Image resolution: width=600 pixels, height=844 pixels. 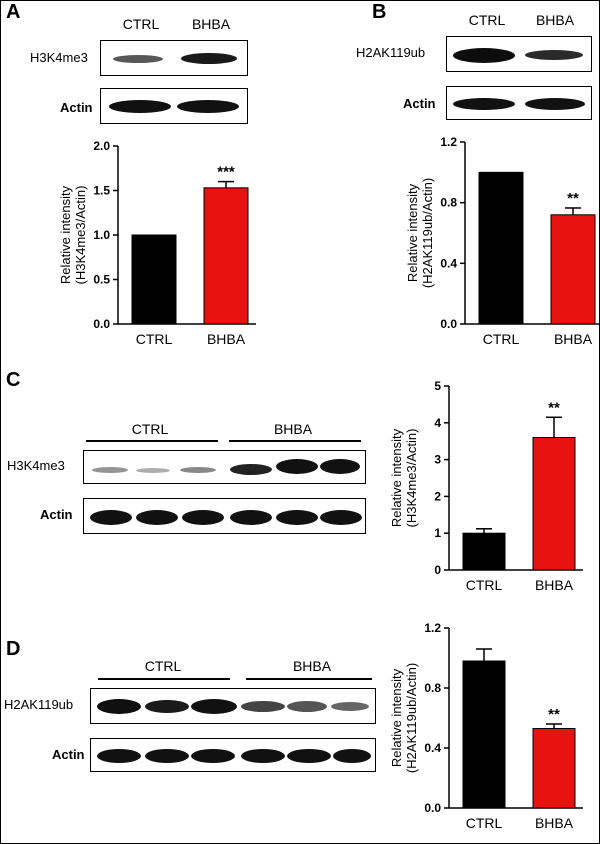 What do you see at coordinates (76, 107) in the screenshot?
I see `panel-a-blot-label-actin: Actin` at bounding box center [76, 107].